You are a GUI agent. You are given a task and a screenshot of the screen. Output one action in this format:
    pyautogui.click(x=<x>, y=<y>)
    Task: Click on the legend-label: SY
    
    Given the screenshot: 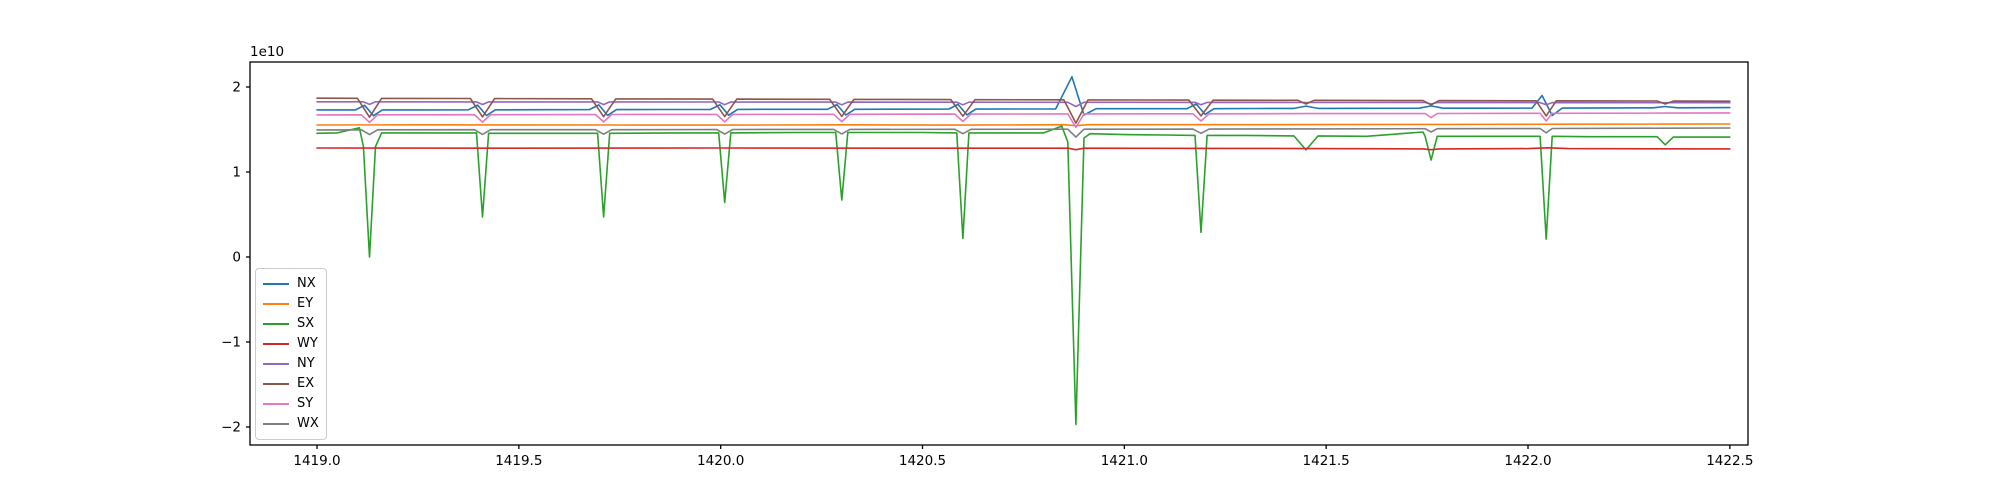 What is the action you would take?
    pyautogui.click(x=305, y=403)
    